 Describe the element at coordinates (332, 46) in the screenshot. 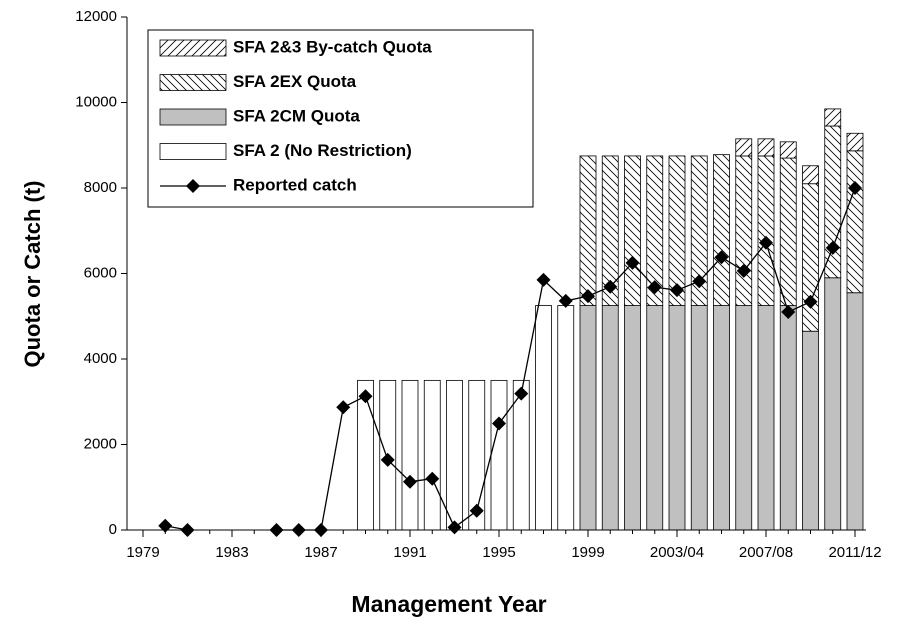

I see `legend-label: SFA 2&3 By-catch Quota` at that location.